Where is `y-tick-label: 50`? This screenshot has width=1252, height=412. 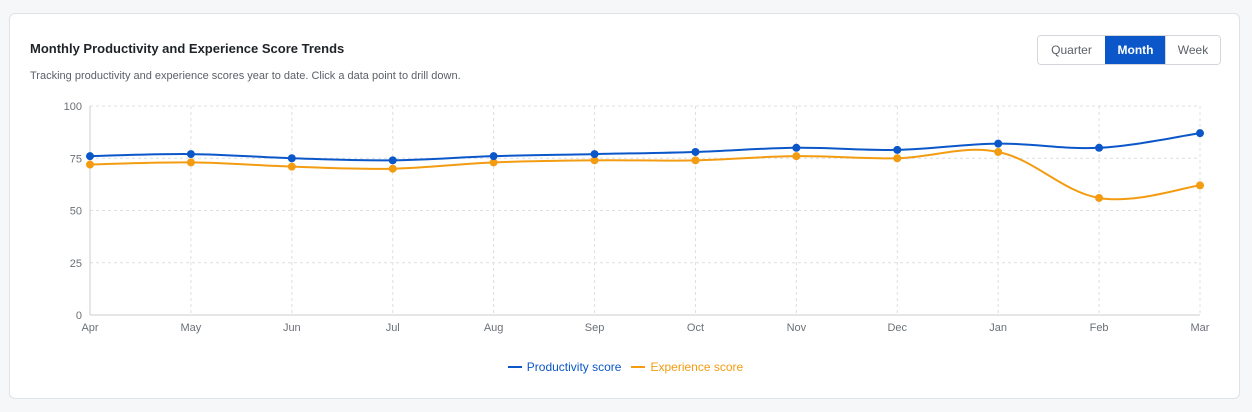
y-tick-label: 50 is located at coordinates (76, 212).